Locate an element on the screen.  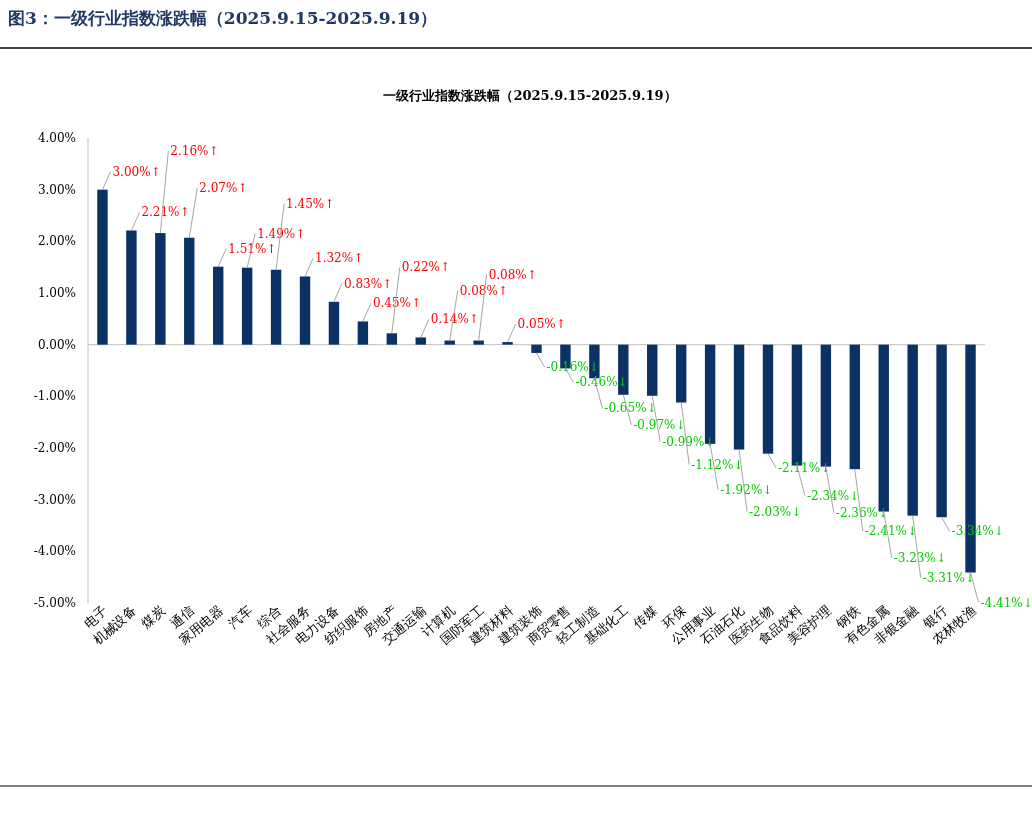
data-label: -1.12%↓ is located at coordinates (717, 464).